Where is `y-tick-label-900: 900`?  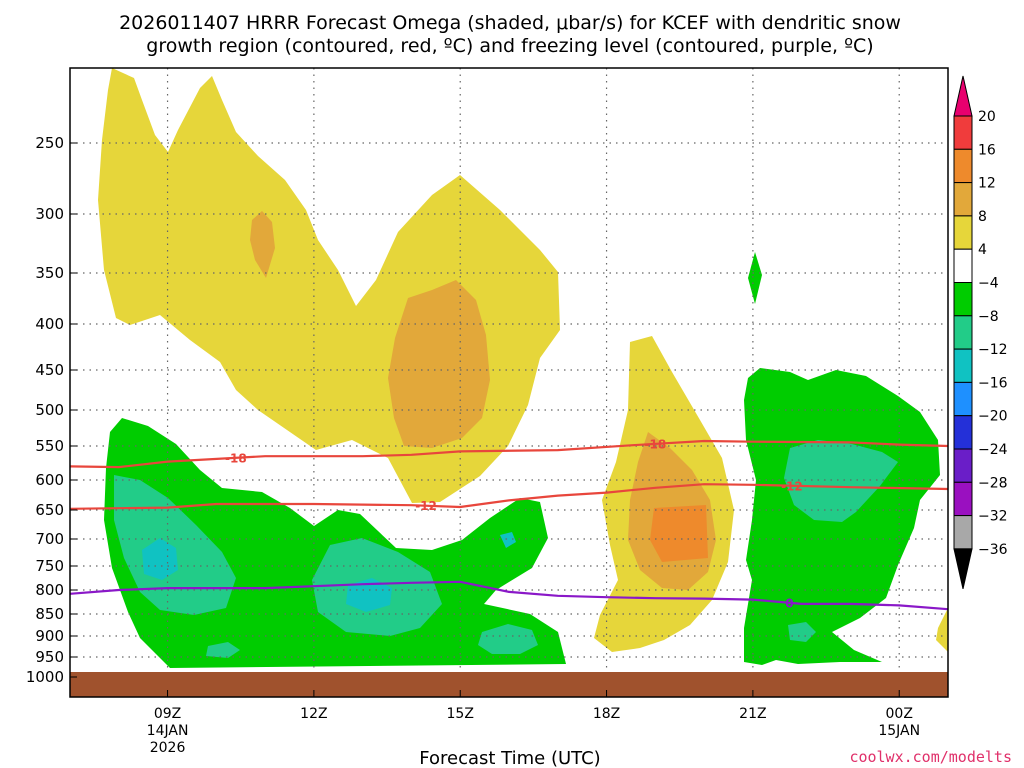 y-tick-label-900: 900 is located at coordinates (49, 636).